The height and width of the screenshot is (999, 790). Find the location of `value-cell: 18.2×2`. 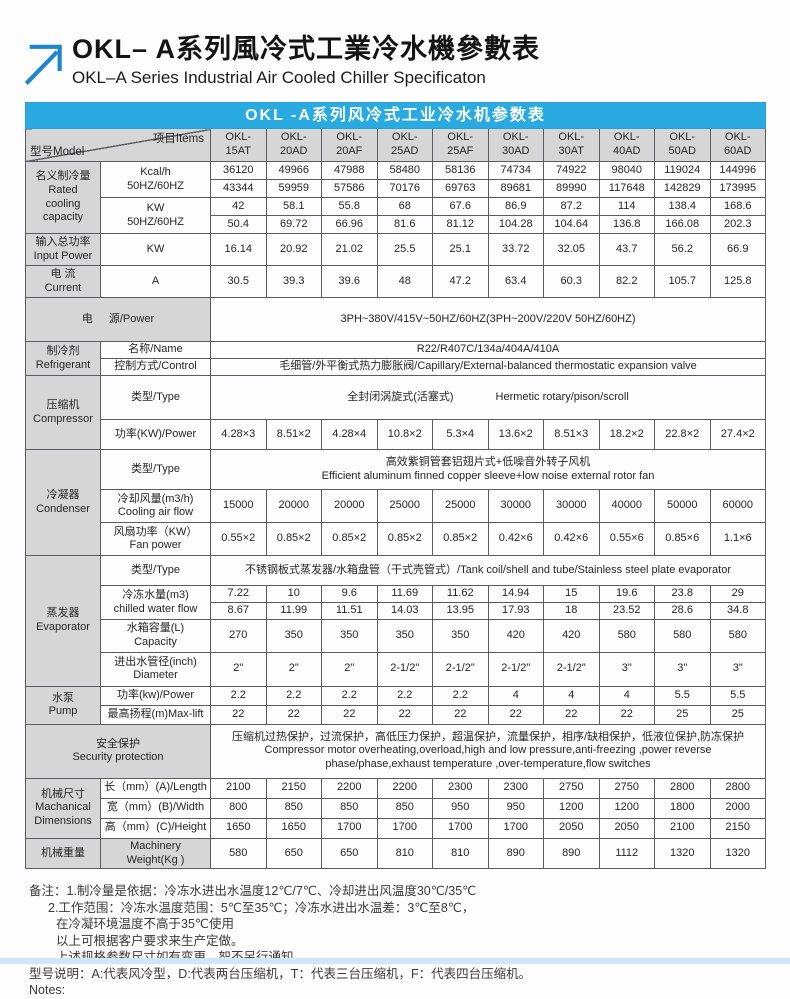

value-cell: 18.2×2 is located at coordinates (626, 435).